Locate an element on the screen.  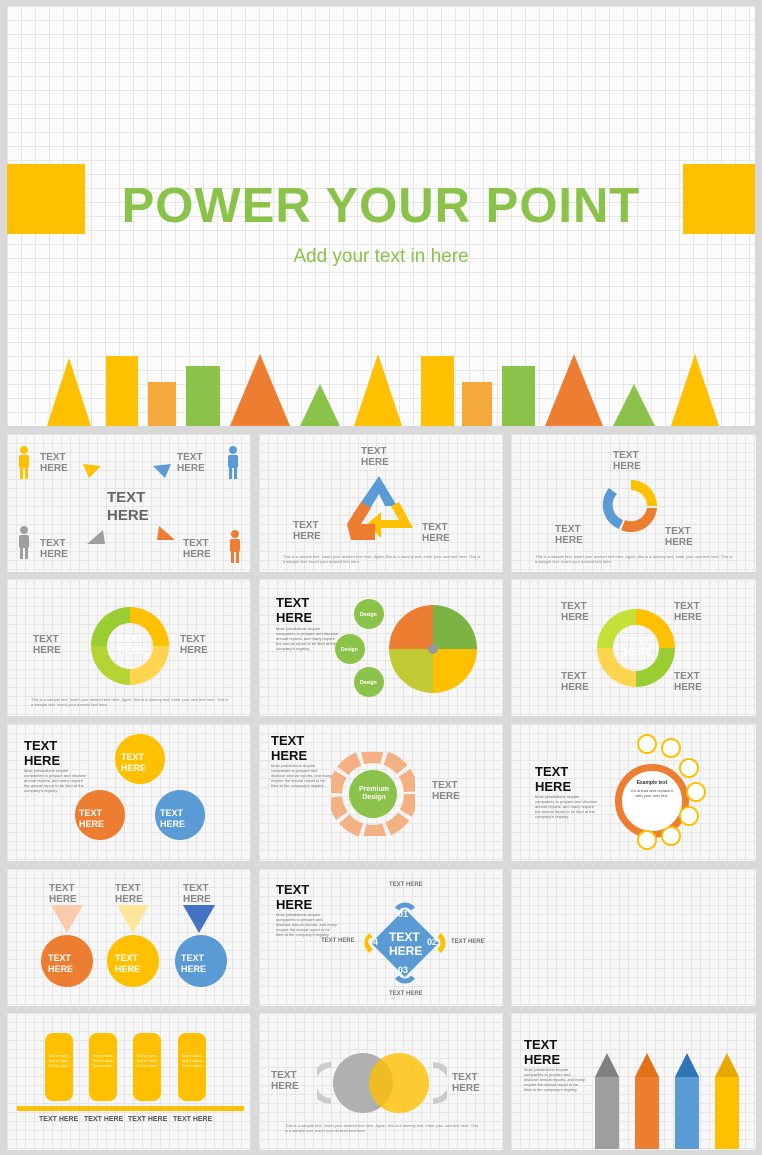
right-accent-bar is located at coordinates (719, 199).